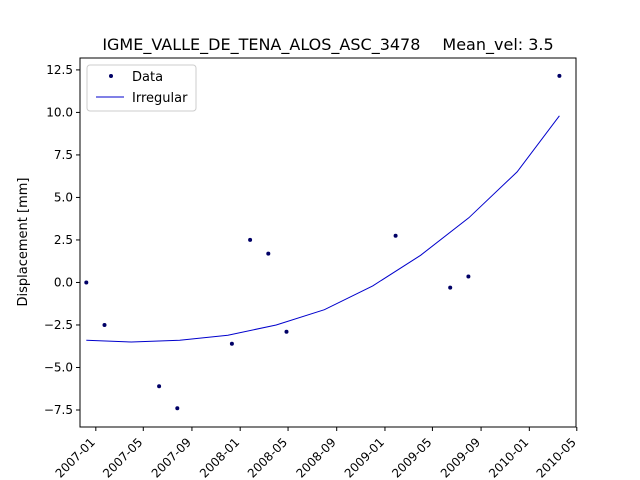  I want to click on legend-data-marker, so click(111, 76).